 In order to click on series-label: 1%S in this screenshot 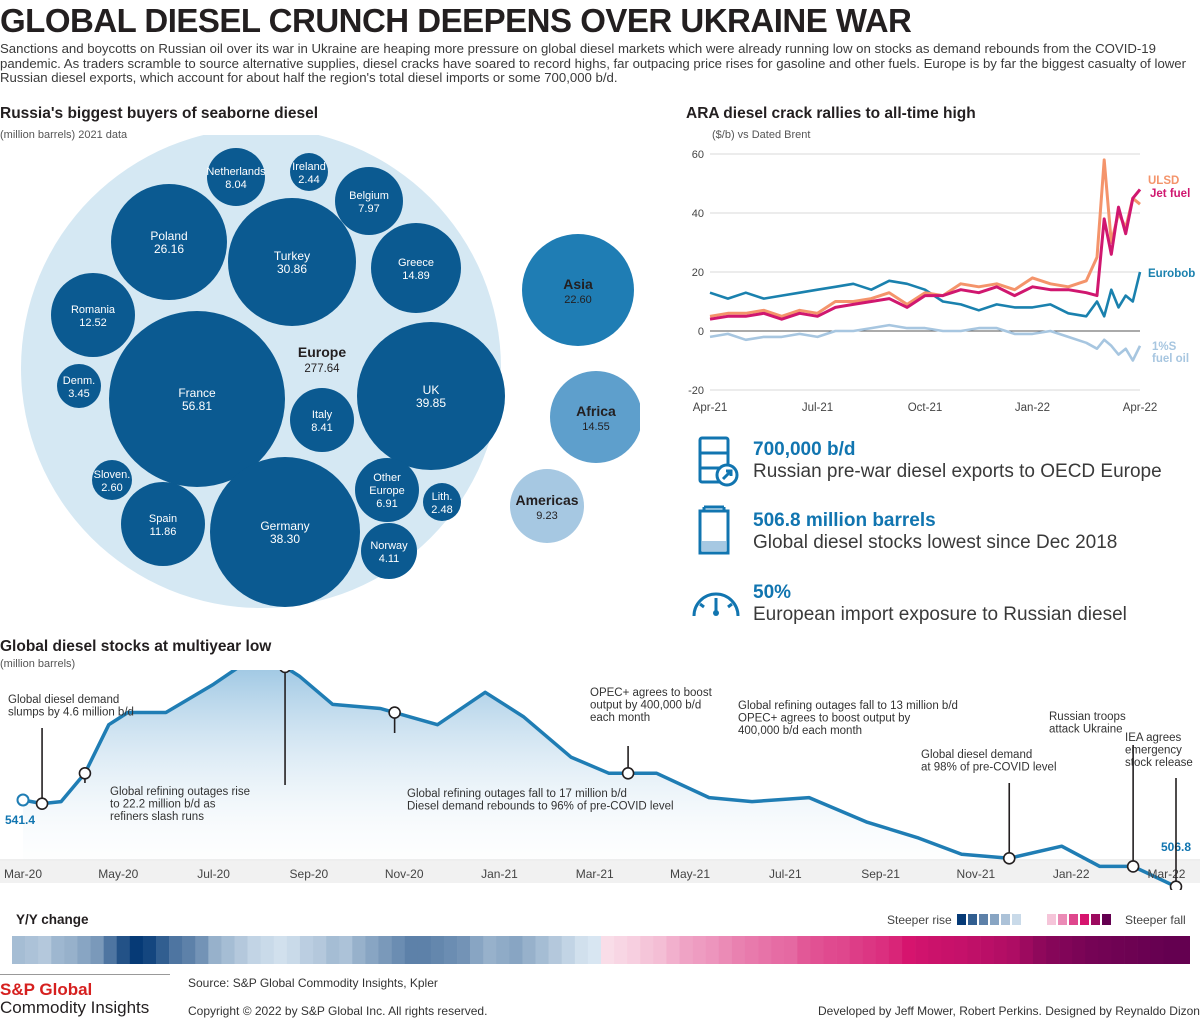, I will do `click(1164, 347)`.